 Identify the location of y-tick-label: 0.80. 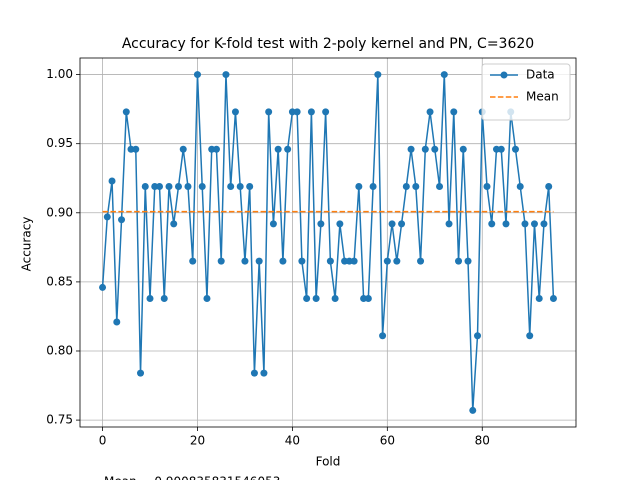
(59, 350).